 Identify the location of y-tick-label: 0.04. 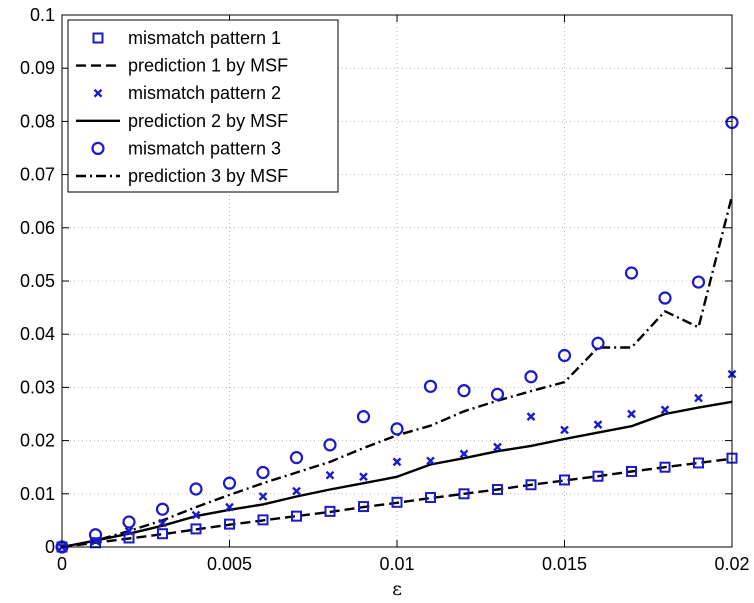
(37, 334).